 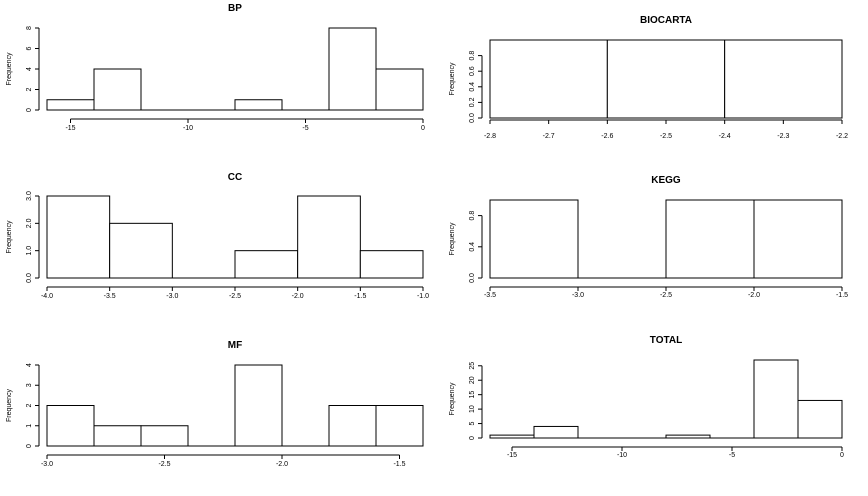 I want to click on histogram-panel-mf: MF Frequency -3.0 -2.5 -2.0 -1.5 0 1 2 3 4, so click(x=215, y=404).